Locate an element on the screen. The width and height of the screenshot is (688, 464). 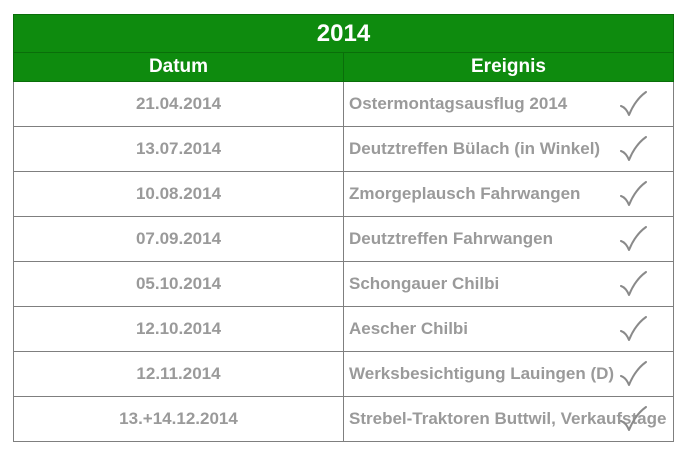
table-row: 12.11.2014 Werksbesichtigung Lauingen (D) is located at coordinates (343, 374).